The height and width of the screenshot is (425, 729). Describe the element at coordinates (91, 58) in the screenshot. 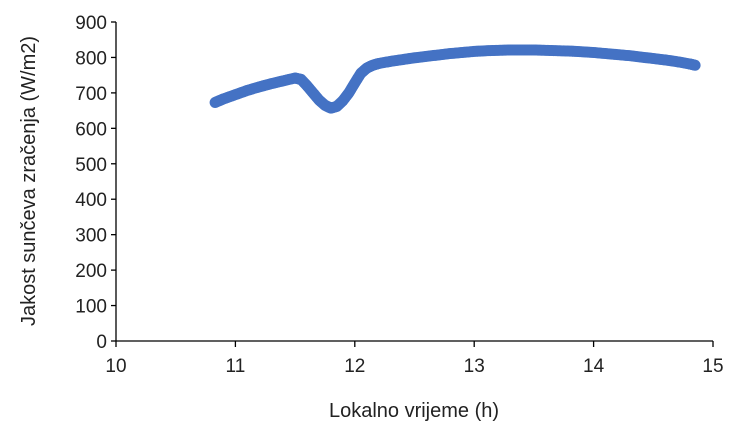

I see `y-tick-label: 800` at that location.